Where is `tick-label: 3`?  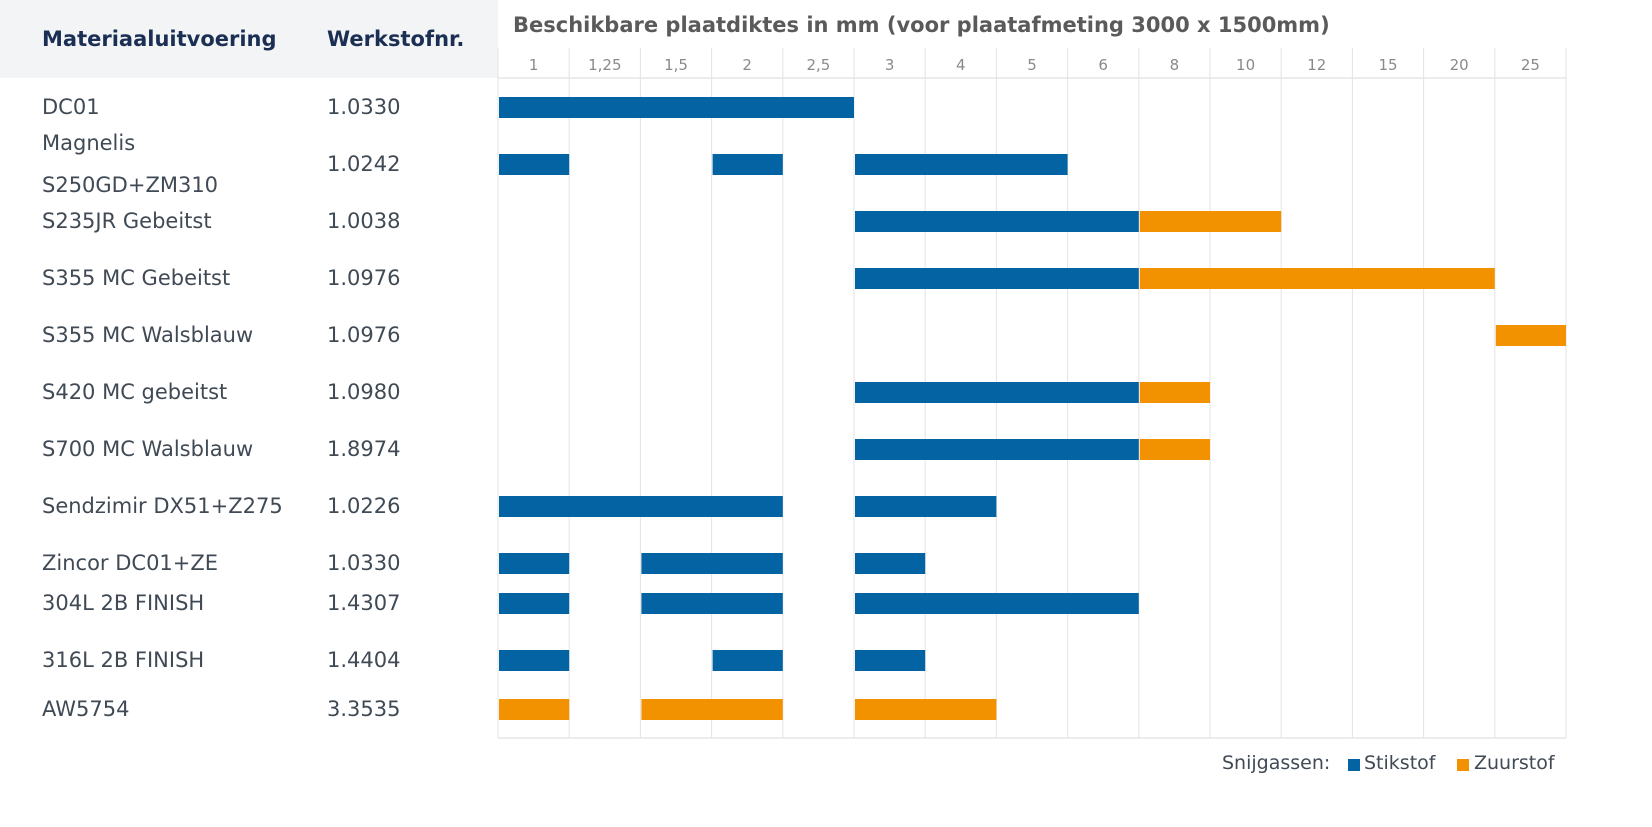 tick-label: 3 is located at coordinates (890, 65).